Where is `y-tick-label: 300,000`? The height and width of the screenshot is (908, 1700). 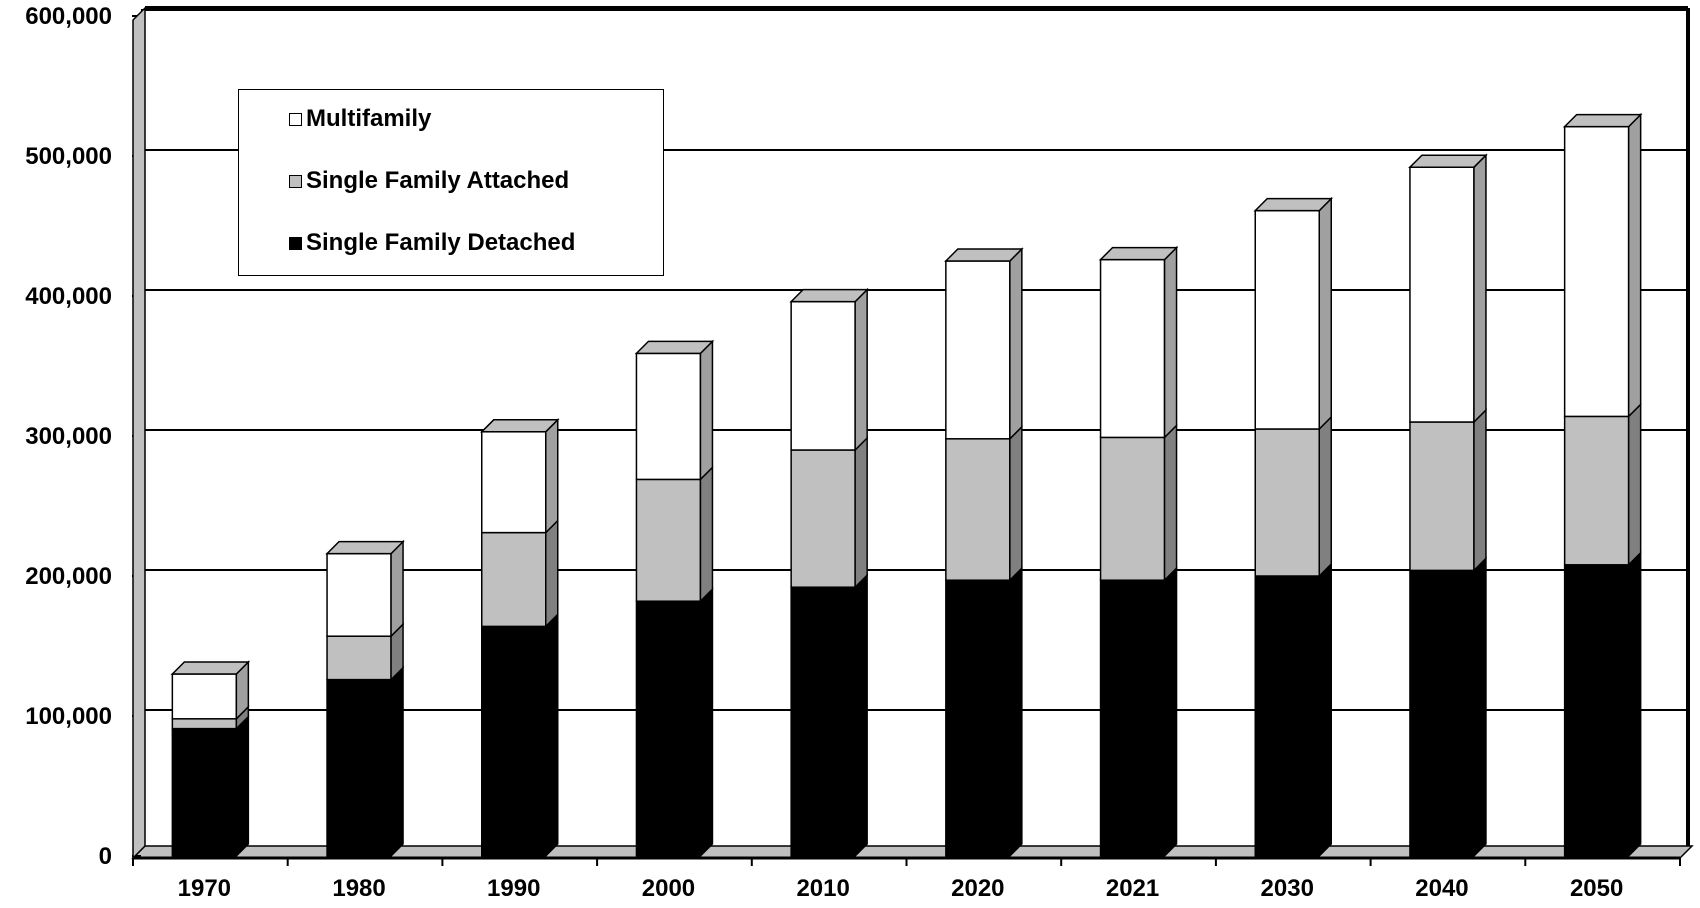 y-tick-label: 300,000 is located at coordinates (68, 436).